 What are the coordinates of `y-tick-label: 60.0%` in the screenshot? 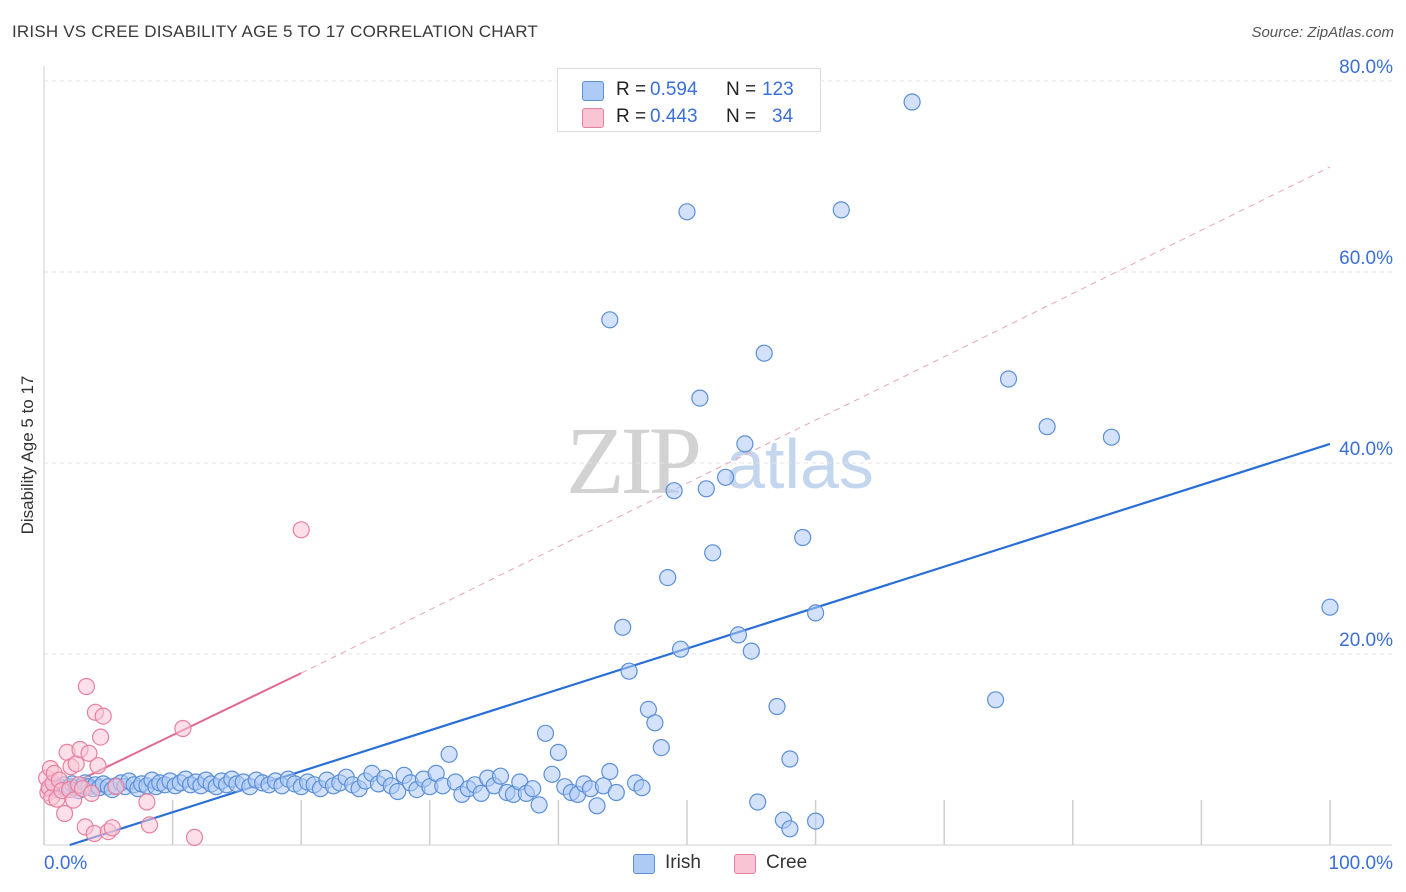 It's located at (1366, 258).